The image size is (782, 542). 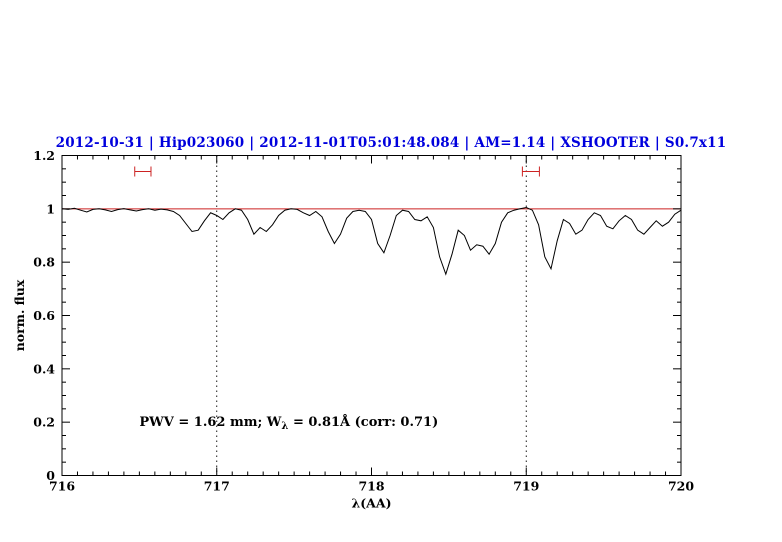 What do you see at coordinates (50, 475) in the screenshot?
I see `y-tick-label-0: 0` at bounding box center [50, 475].